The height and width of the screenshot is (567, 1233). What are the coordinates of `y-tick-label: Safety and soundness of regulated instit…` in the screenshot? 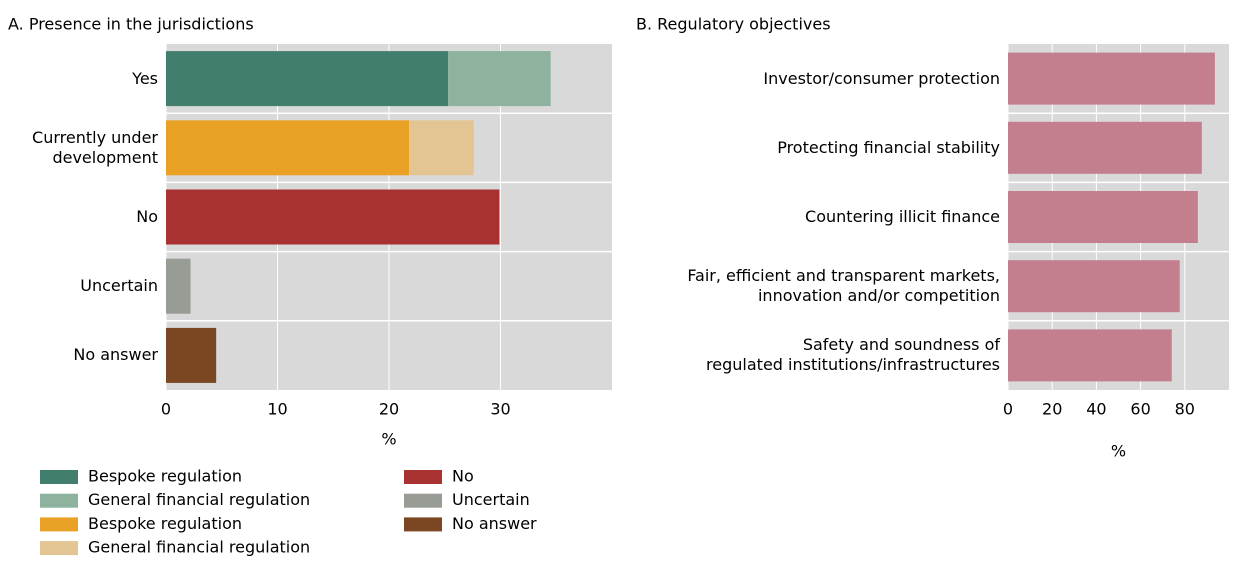 It's located at (853, 355).